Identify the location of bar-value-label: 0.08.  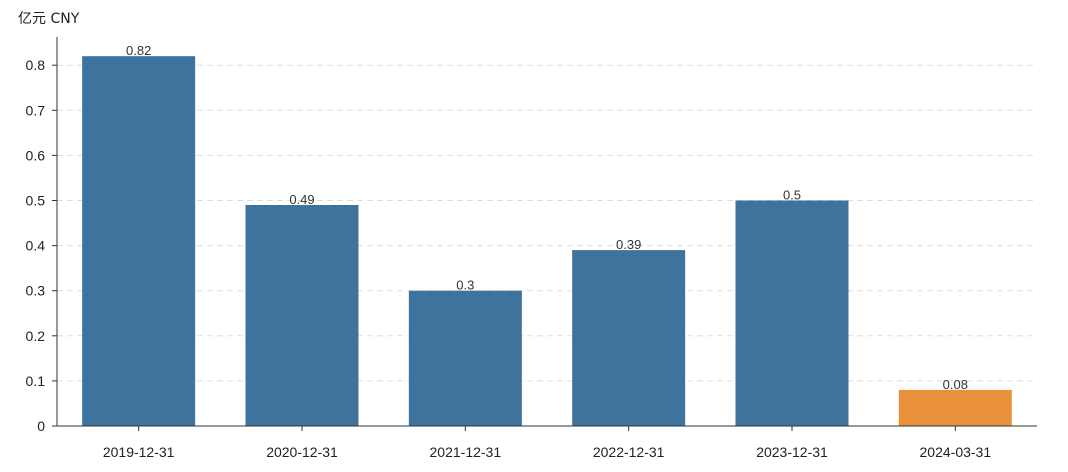
(955, 384).